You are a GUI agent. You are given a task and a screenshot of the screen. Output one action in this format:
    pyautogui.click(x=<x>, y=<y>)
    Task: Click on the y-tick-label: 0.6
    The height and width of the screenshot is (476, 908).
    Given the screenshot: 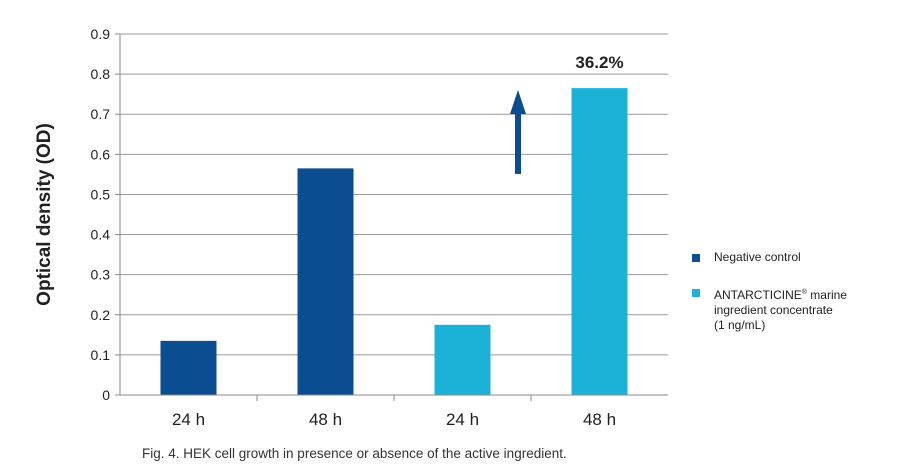 What is the action you would take?
    pyautogui.click(x=101, y=154)
    